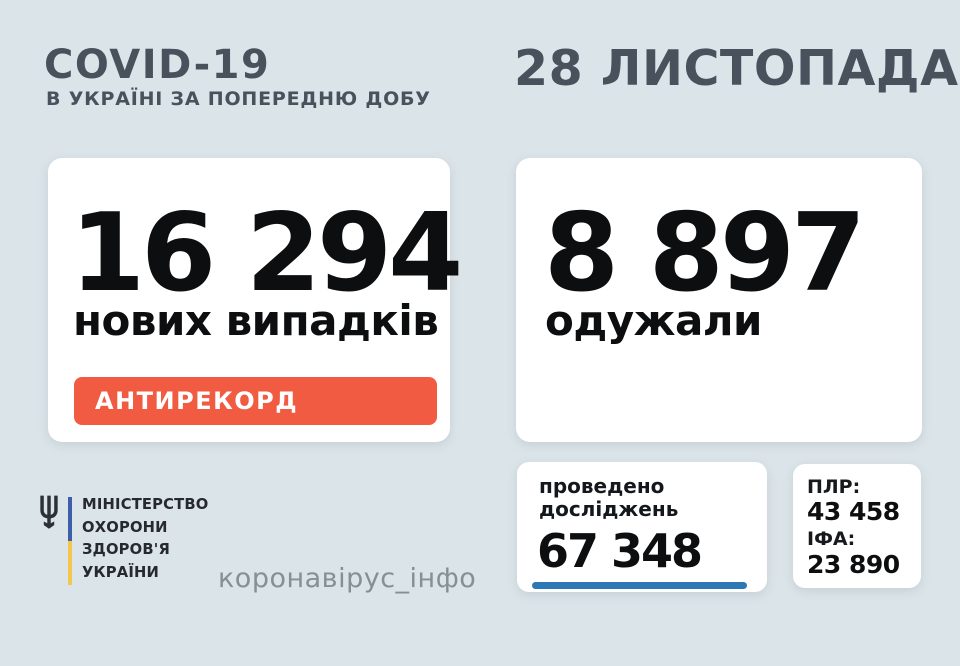 This screenshot has height=666, width=960. What do you see at coordinates (70, 541) in the screenshot?
I see `flag-divider-bar` at bounding box center [70, 541].